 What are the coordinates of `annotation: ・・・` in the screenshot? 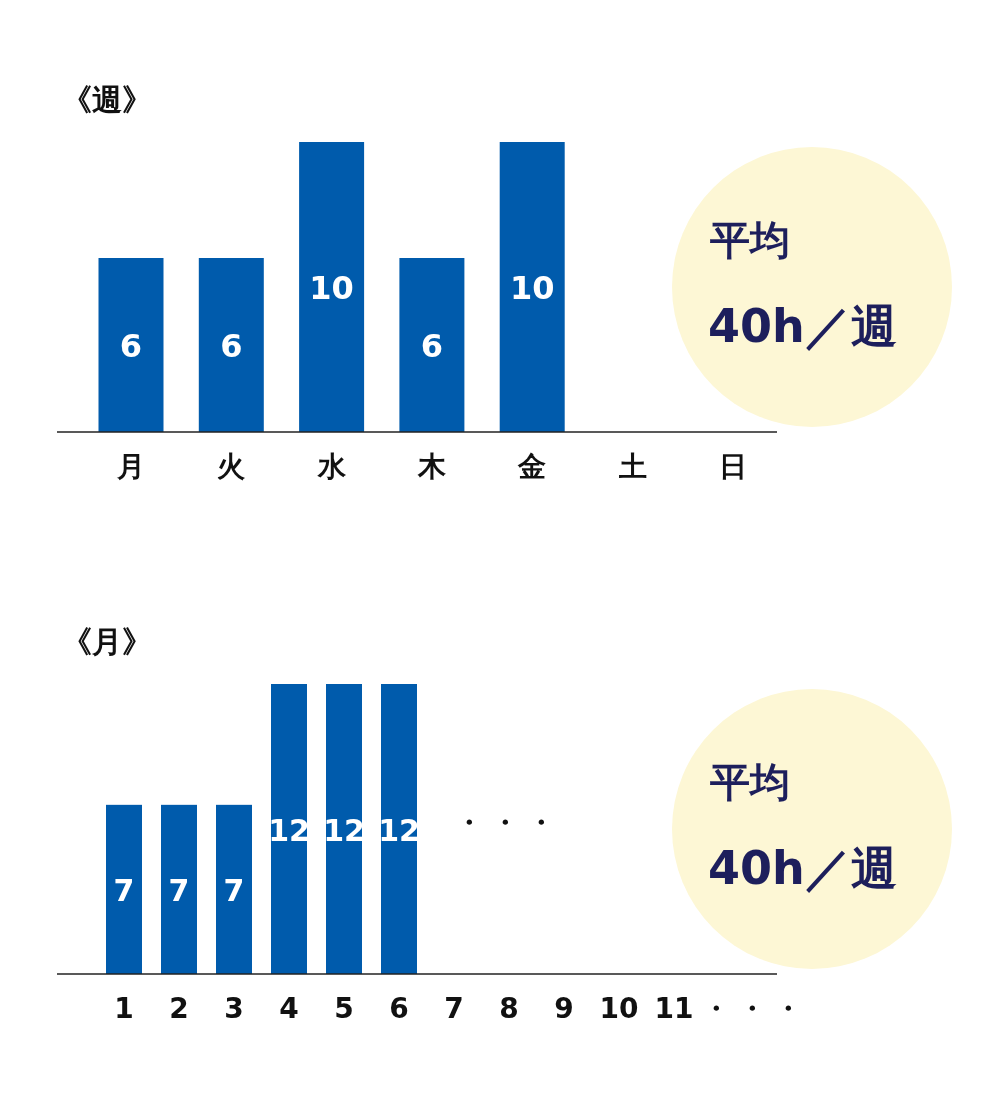 It's located at (509, 822).